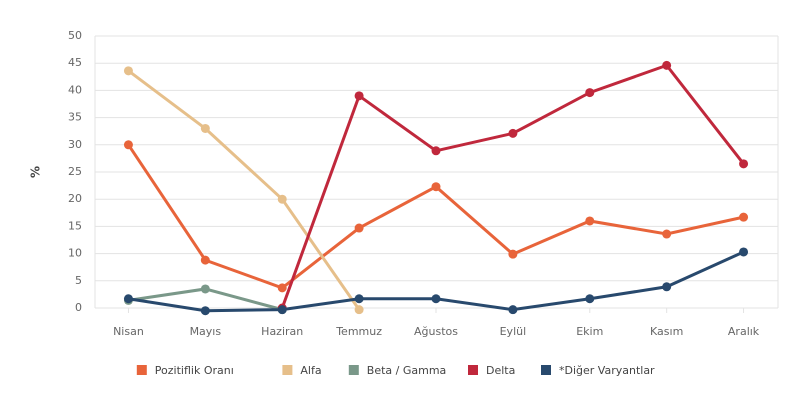 The image size is (810, 403). What do you see at coordinates (607, 370) in the screenshot?
I see `legend-label: *Diğer Varyantlar` at bounding box center [607, 370].